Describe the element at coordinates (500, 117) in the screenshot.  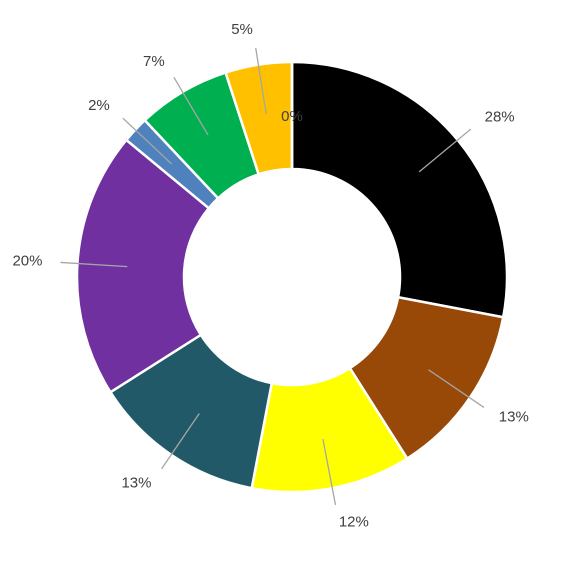
I see `data-label: 28%` at that location.